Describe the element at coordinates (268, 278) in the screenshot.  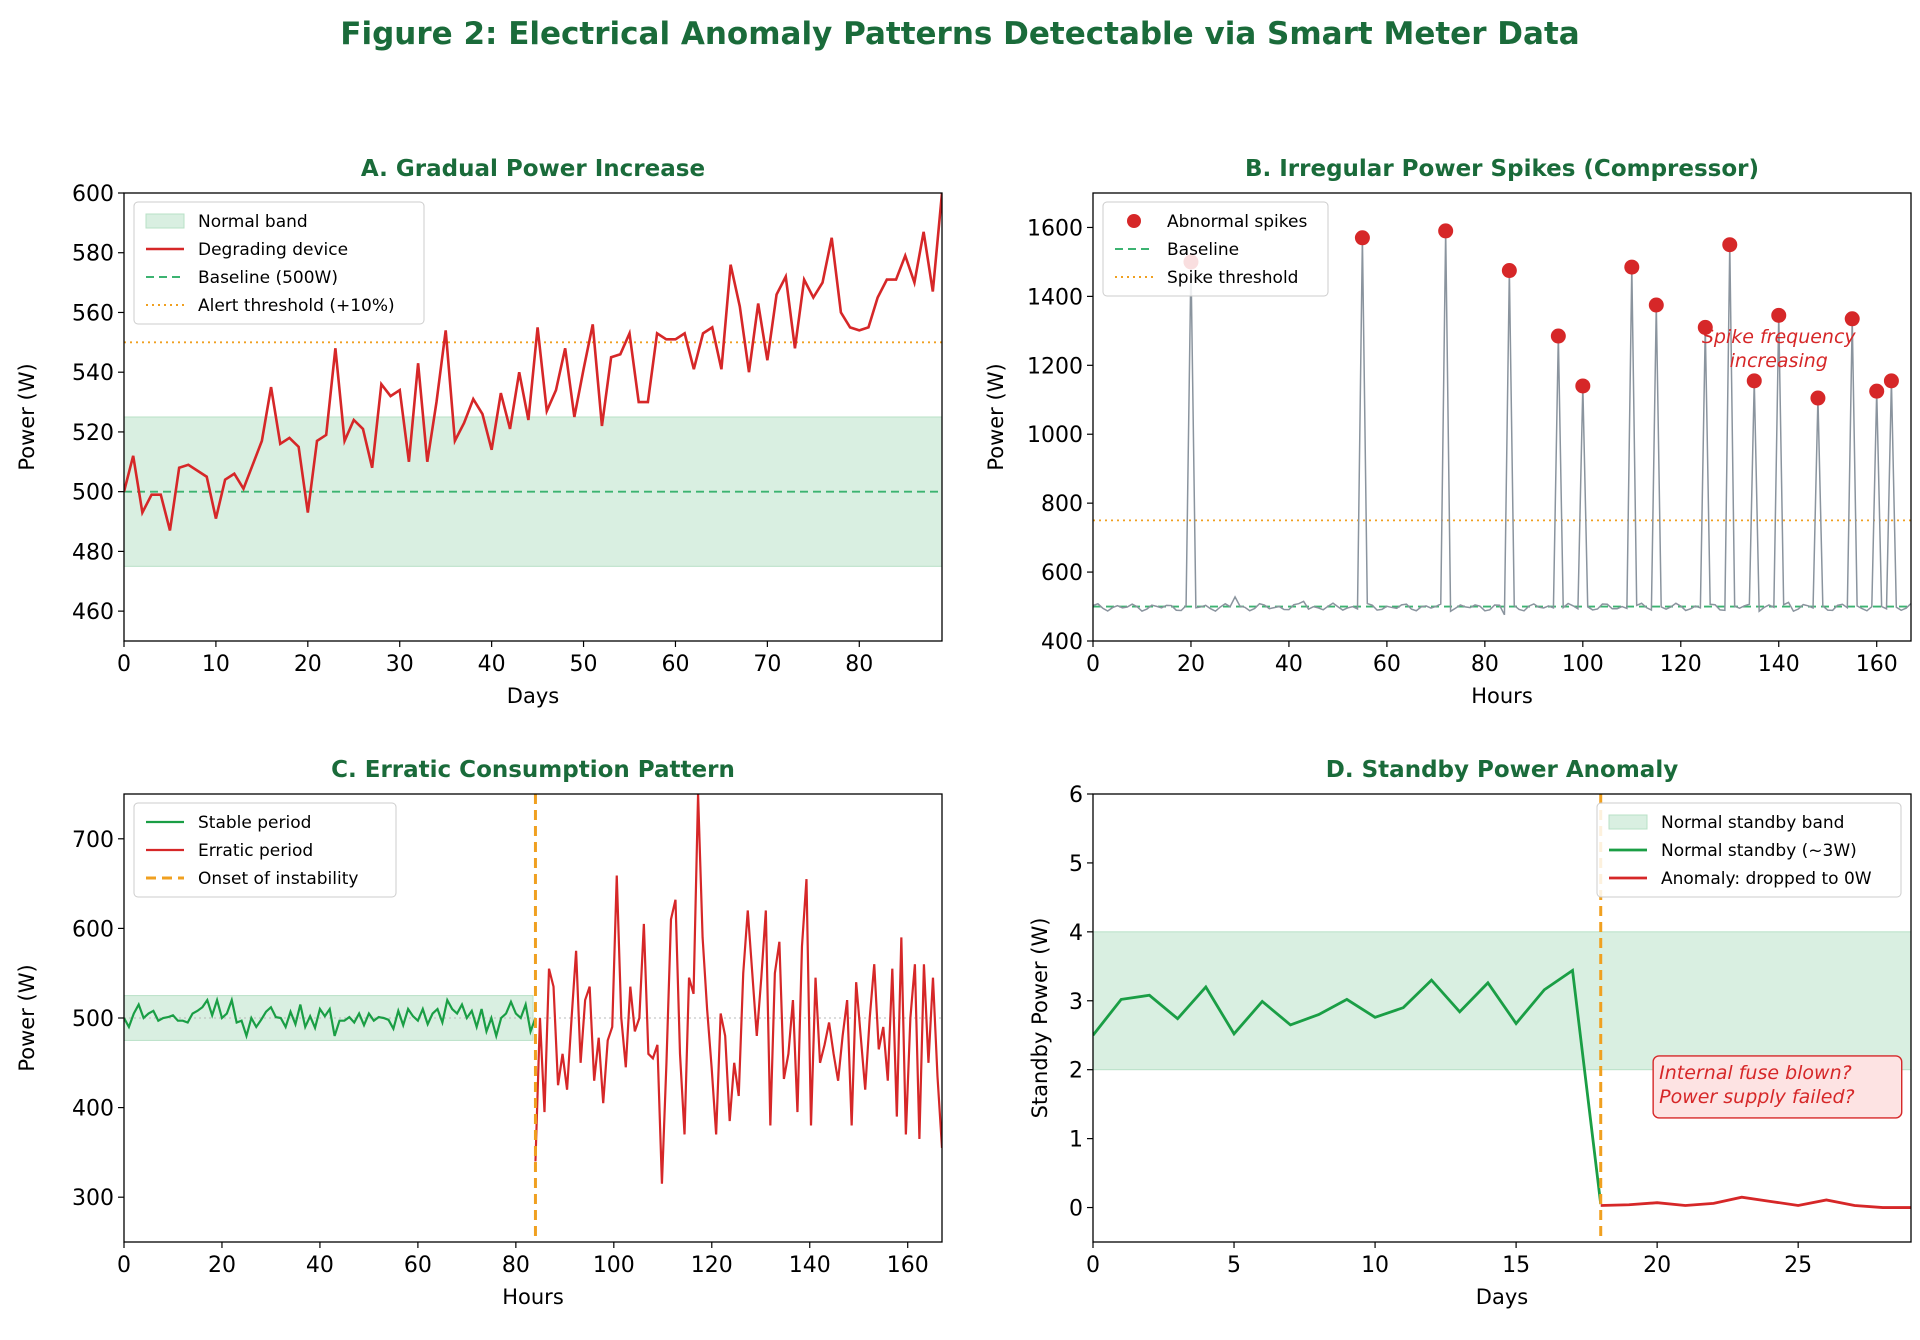
I see `legend-label: Baseline (500W)` at that location.